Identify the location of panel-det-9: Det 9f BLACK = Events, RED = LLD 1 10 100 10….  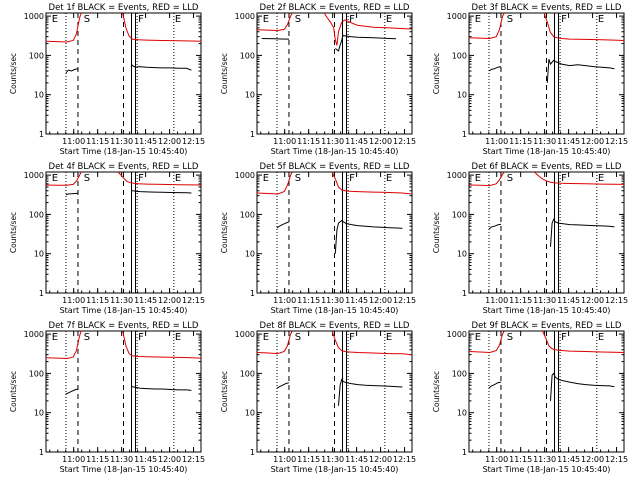
(530, 397).